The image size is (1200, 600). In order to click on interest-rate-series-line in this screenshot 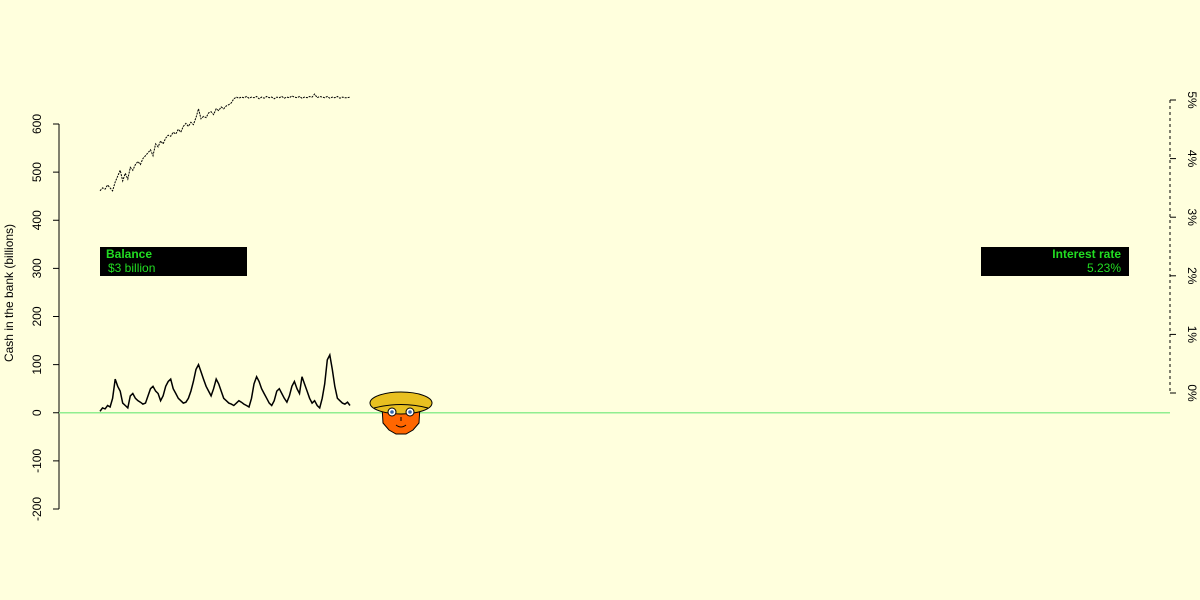, I will do `click(225, 142)`.